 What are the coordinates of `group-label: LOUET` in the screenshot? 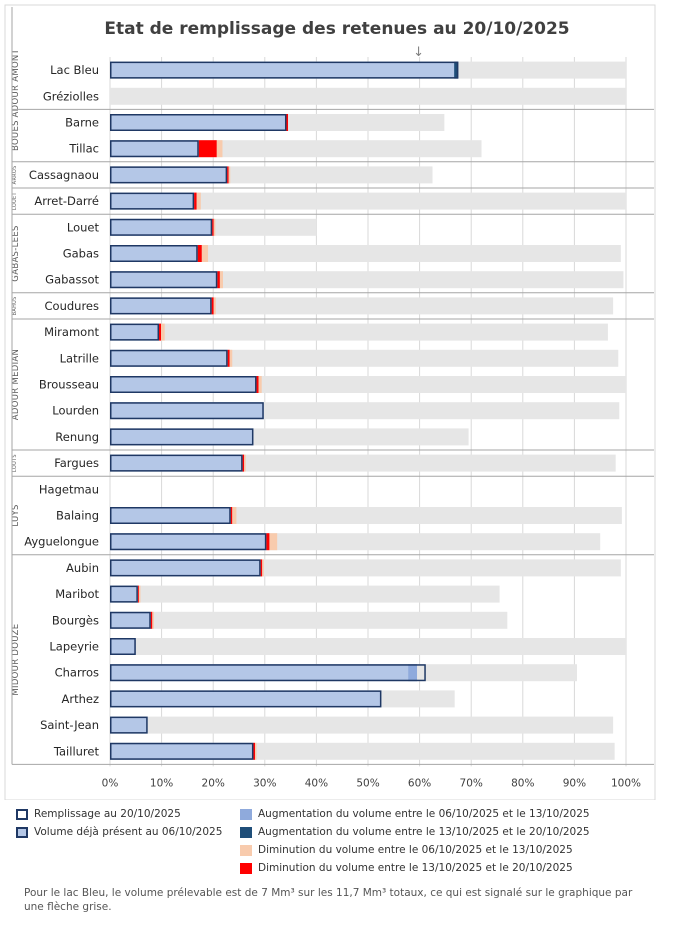 It's located at (15, 200).